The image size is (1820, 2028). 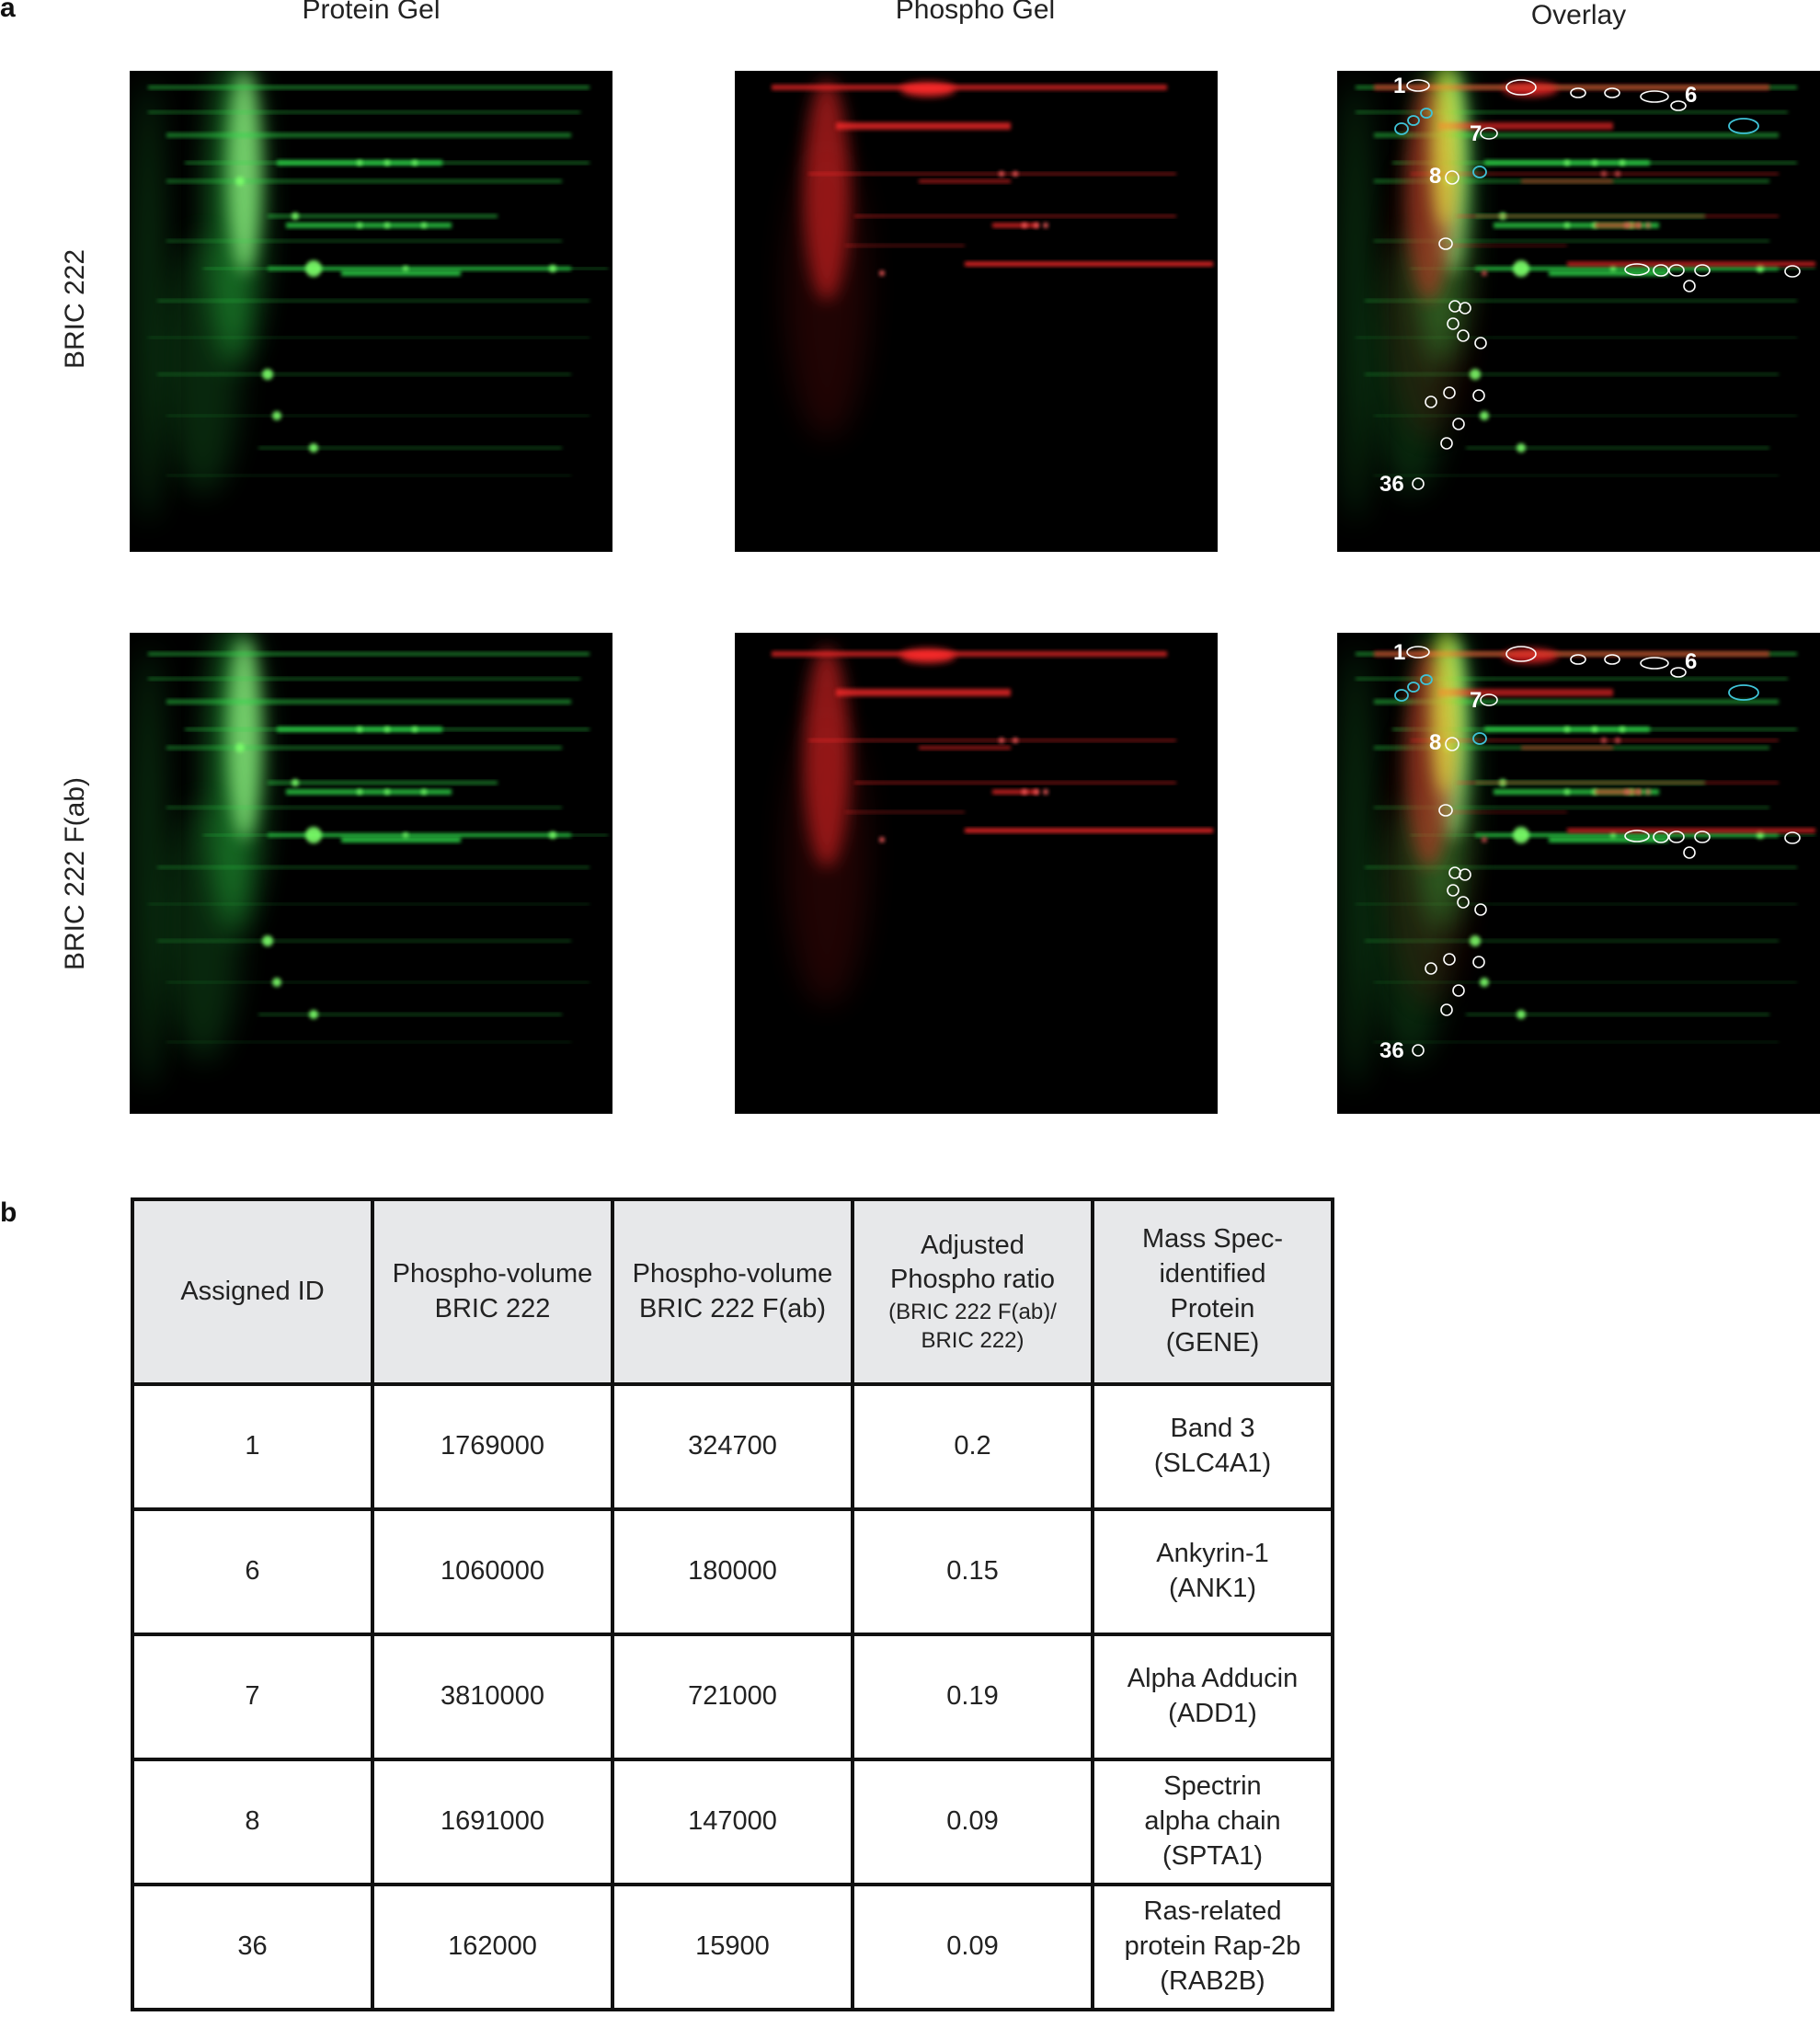 I want to click on cell-protein: Spectrin alpha chain (SPTA1), so click(x=1212, y=1822).